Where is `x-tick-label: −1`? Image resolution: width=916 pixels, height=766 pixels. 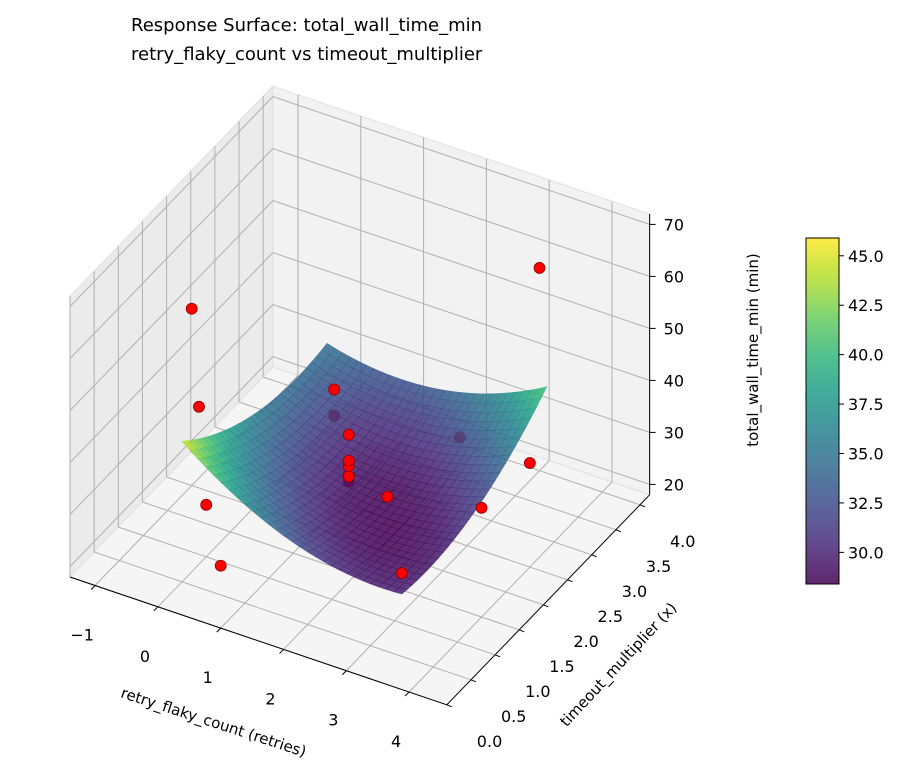
x-tick-label: −1 is located at coordinates (82, 635).